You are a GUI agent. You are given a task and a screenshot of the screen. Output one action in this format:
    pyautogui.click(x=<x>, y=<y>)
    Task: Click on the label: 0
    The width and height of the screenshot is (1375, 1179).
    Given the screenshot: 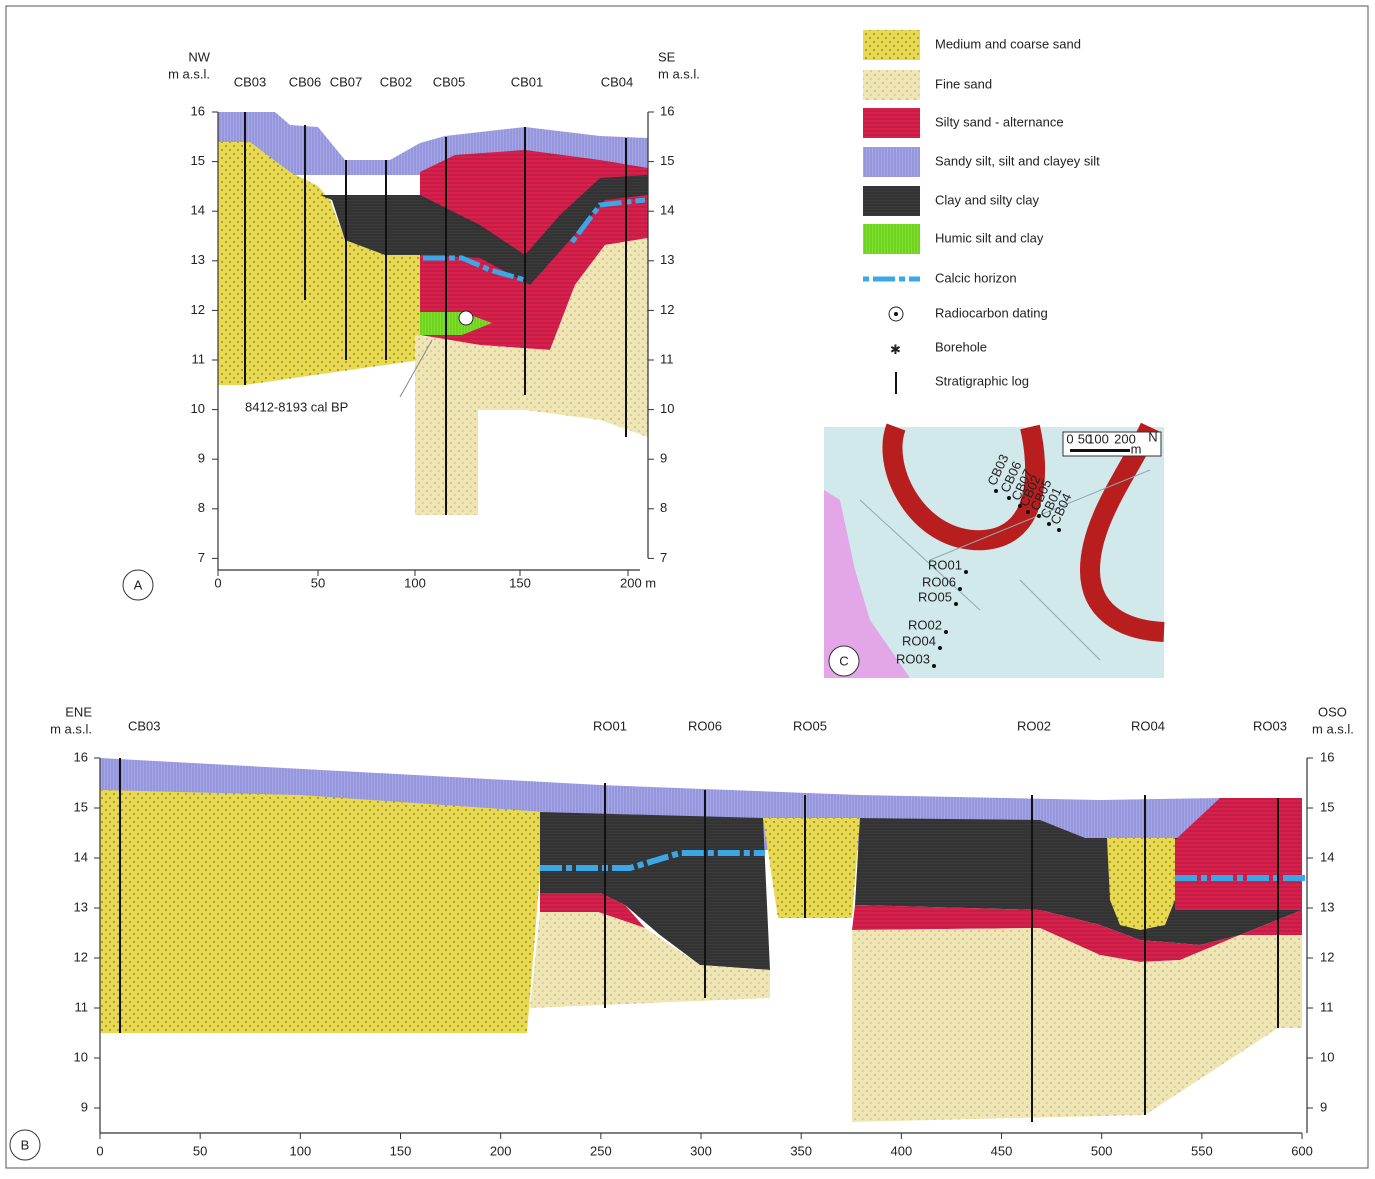 What is the action you would take?
    pyautogui.click(x=99, y=1150)
    